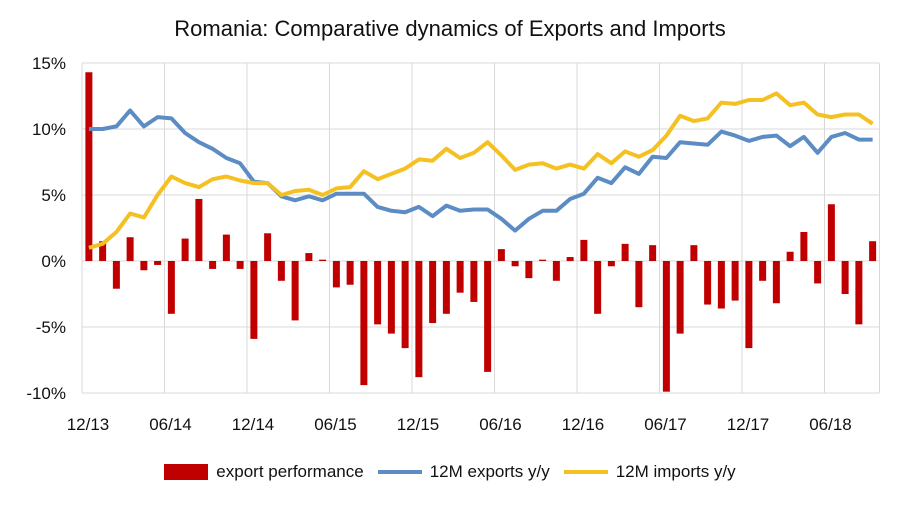  I want to click on y-tick-label: -5%, so click(51, 327).